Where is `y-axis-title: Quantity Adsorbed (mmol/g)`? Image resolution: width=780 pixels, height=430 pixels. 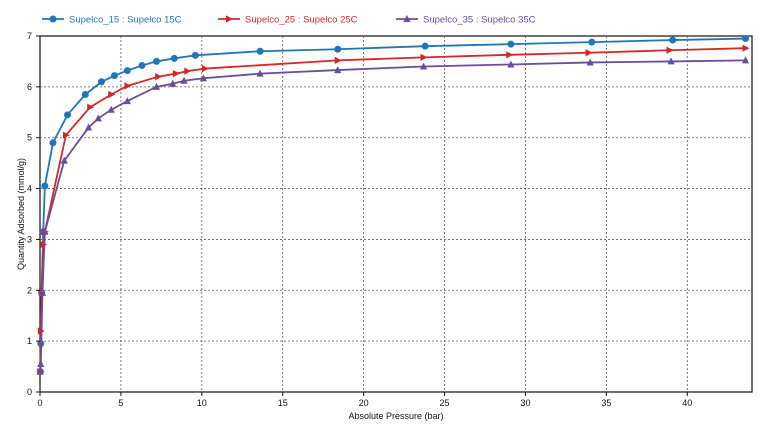 y-axis-title: Quantity Adsorbed (mmol/g) is located at coordinates (21, 214).